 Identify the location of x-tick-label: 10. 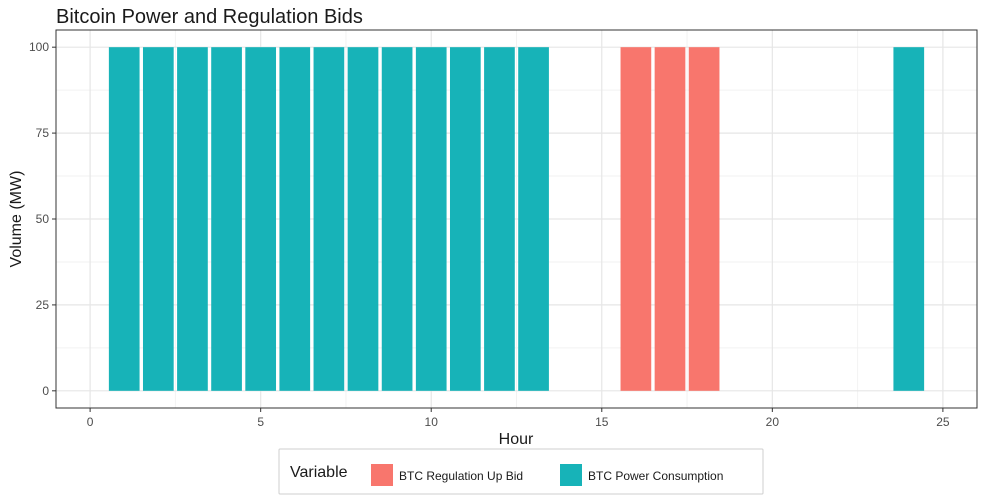
(432, 422).